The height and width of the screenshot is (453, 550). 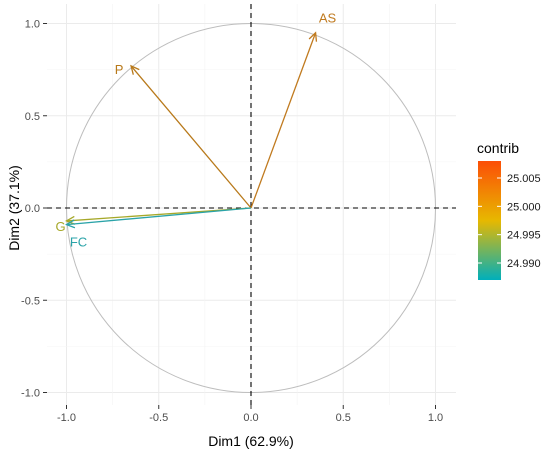 I want to click on legend-tick-label: 25.005, so click(x=524, y=179).